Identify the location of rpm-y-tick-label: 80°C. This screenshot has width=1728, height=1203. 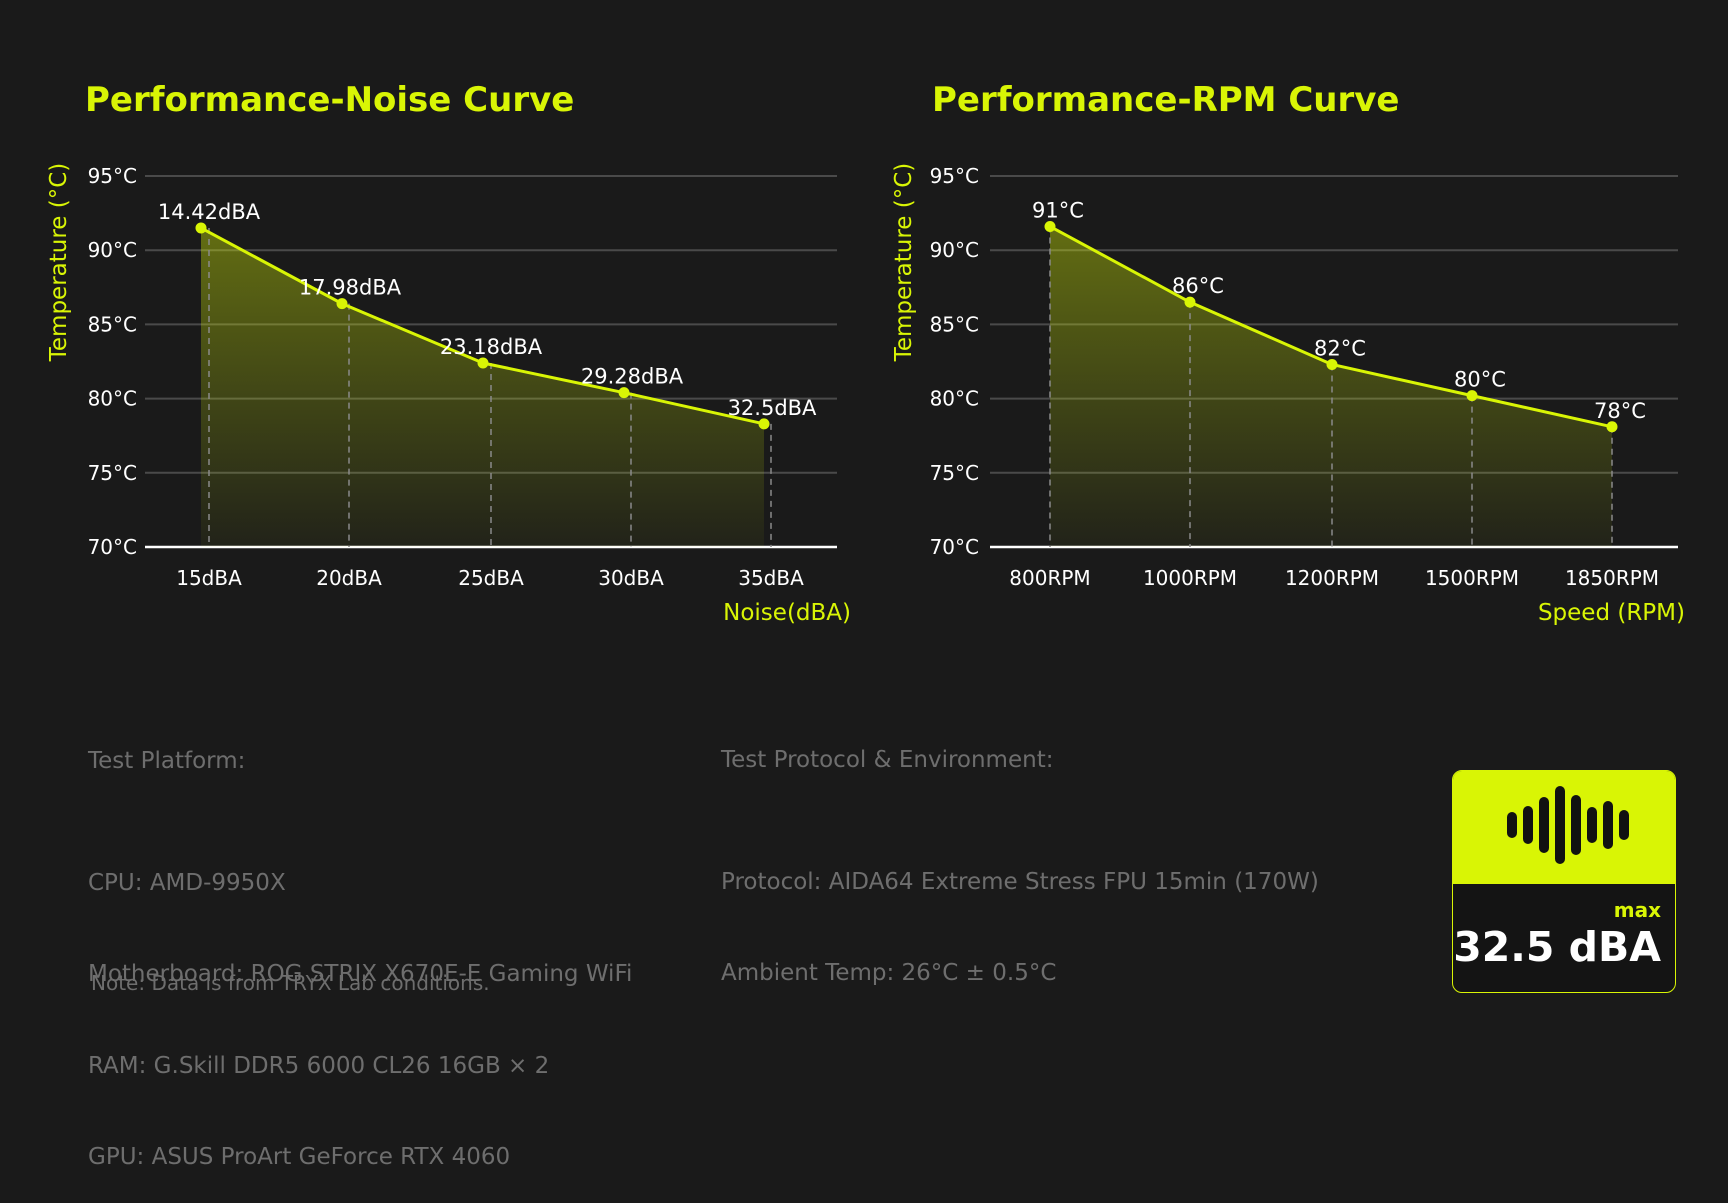
(954, 399).